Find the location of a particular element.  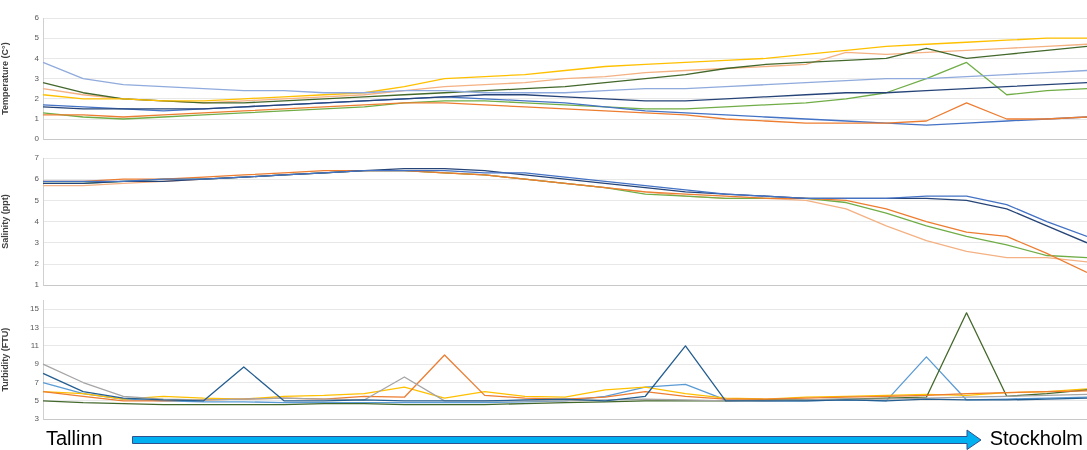

text: Tallinn is located at coordinates (74, 438).